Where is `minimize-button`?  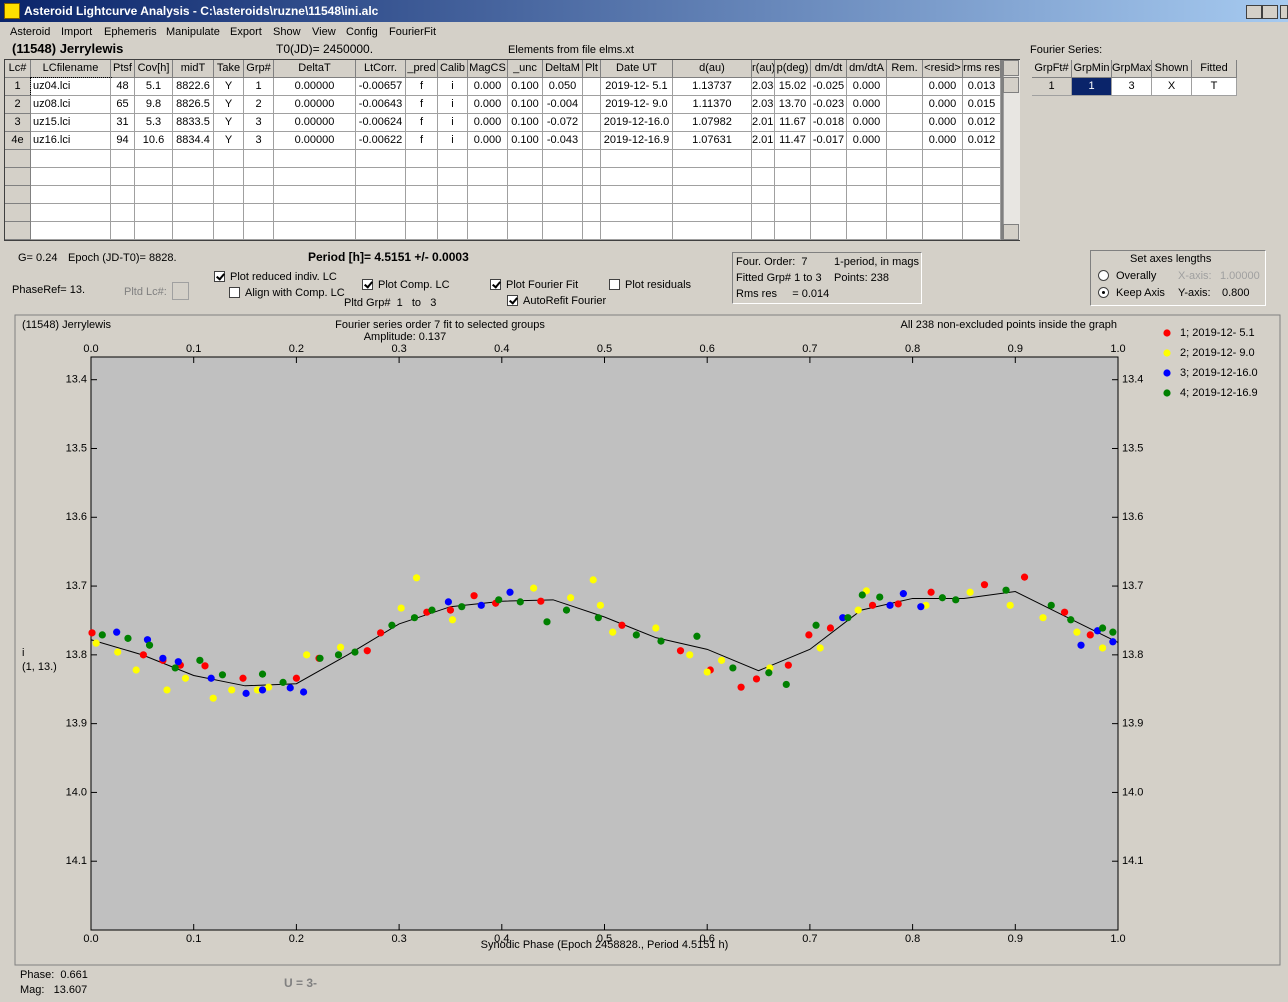 minimize-button is located at coordinates (1254, 12).